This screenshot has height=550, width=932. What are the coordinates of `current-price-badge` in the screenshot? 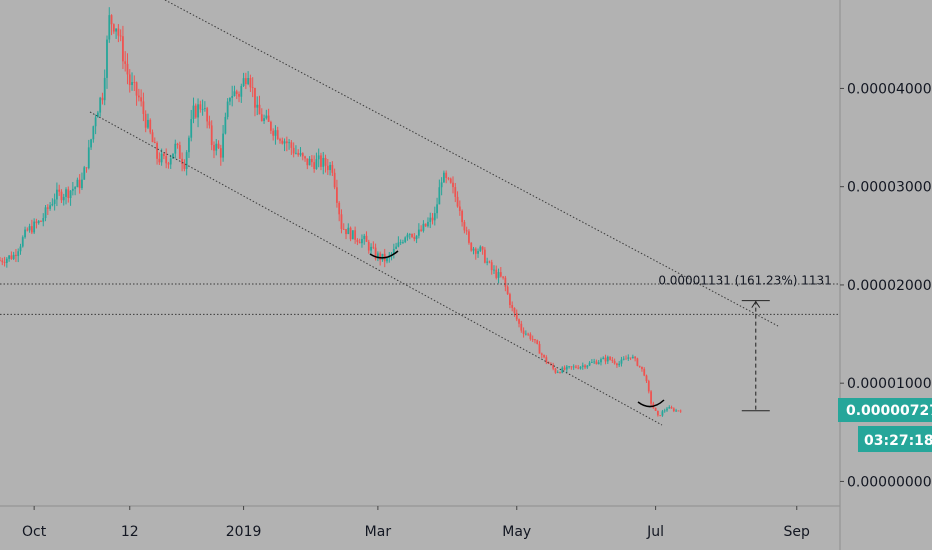 It's located at (885, 410).